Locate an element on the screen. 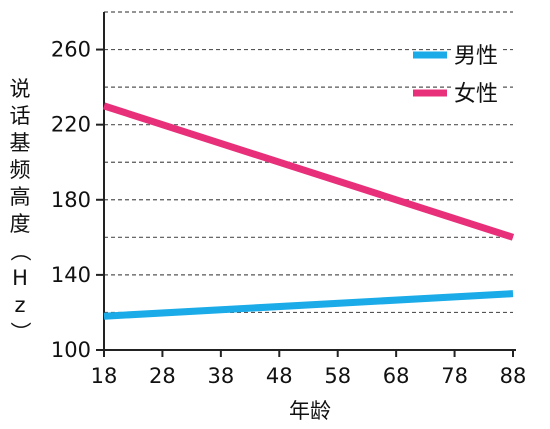  y-axis-title-char: ） is located at coordinates (20, 332).